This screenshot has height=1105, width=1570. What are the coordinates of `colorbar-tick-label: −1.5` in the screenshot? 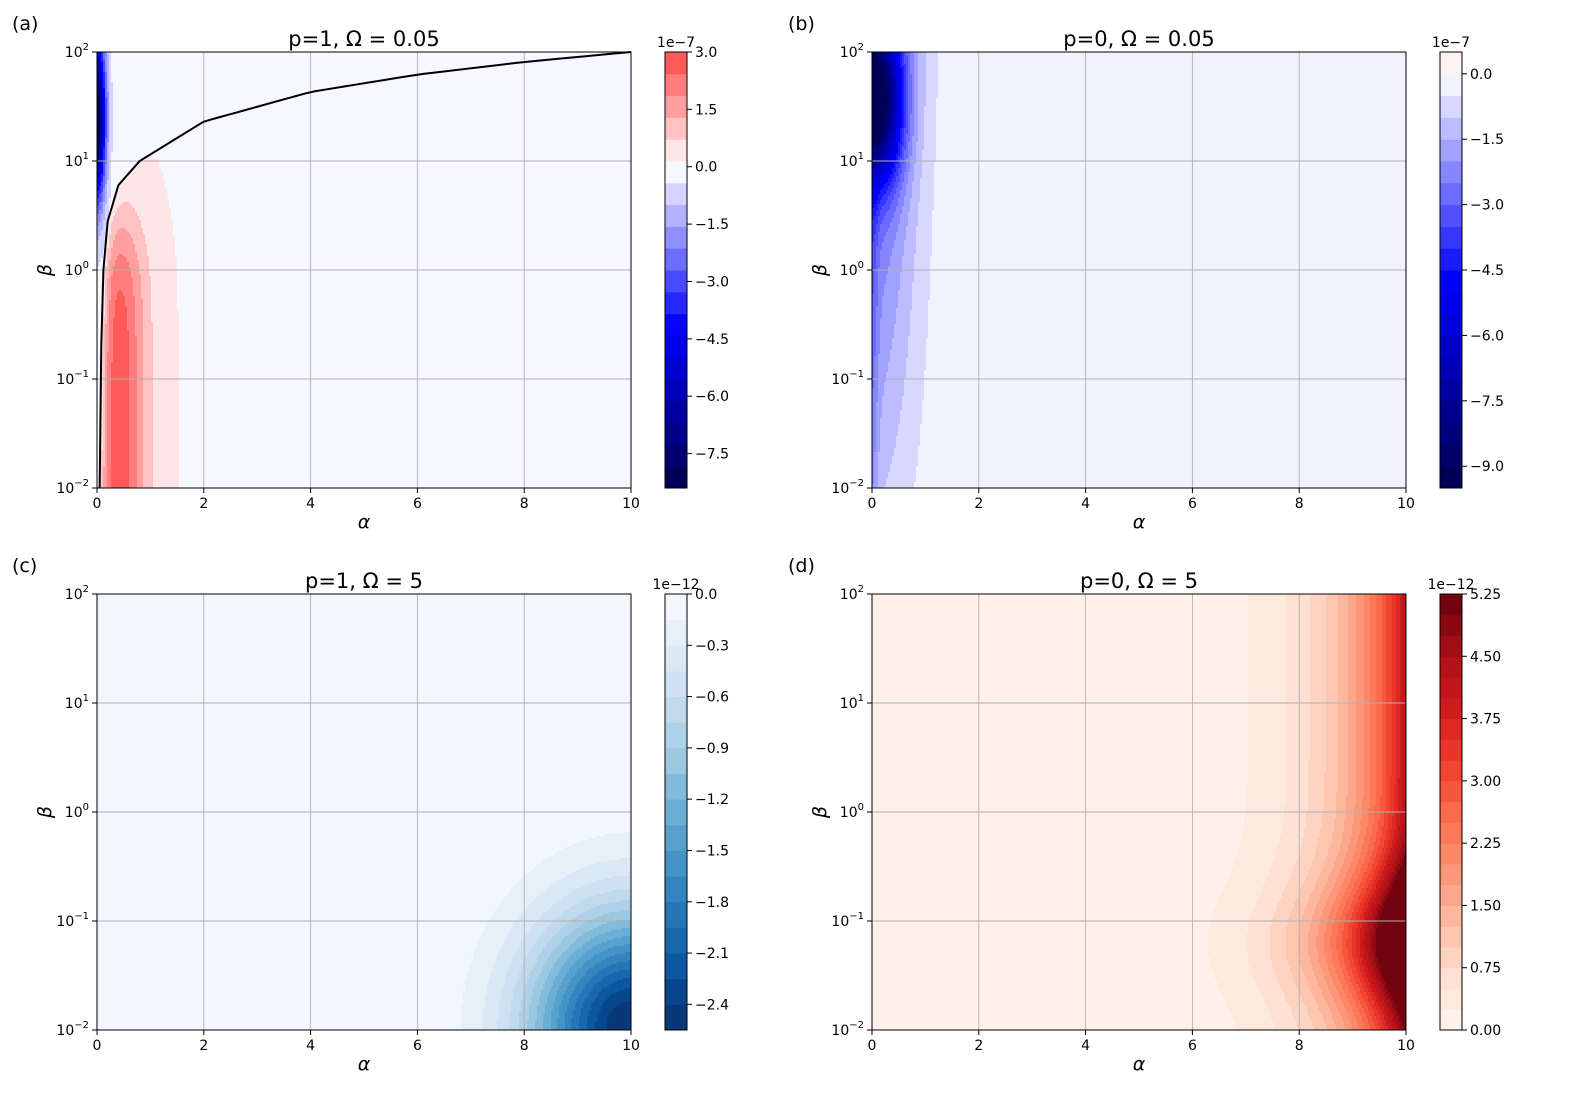 It's located at (712, 225).